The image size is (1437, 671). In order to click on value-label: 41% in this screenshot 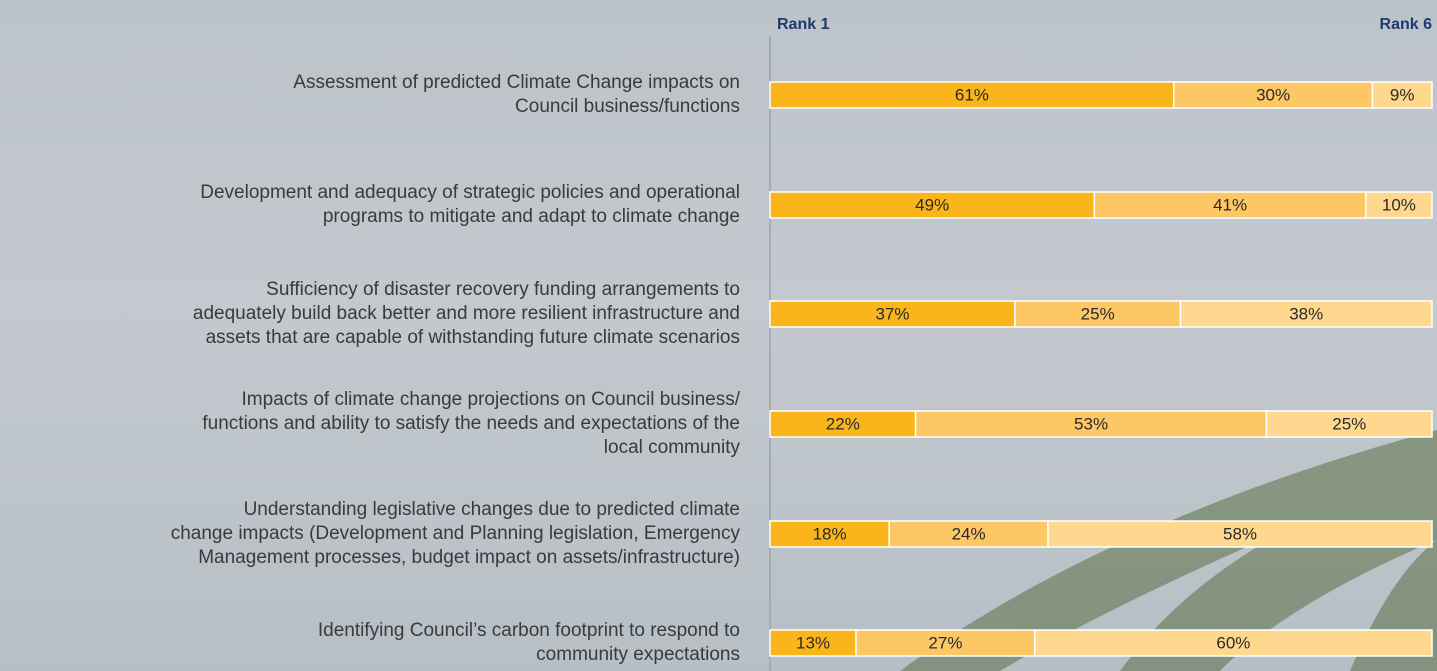, I will do `click(1230, 204)`.